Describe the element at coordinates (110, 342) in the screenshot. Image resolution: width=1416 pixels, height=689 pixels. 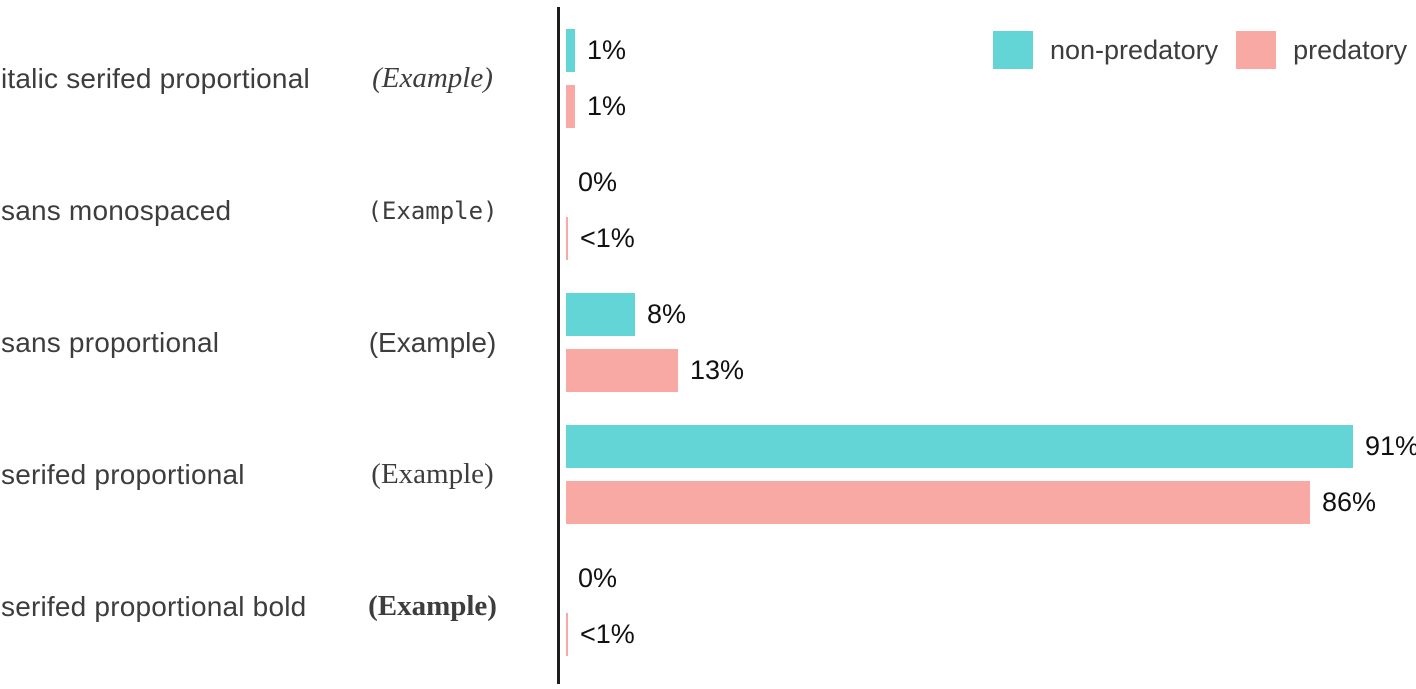
I see `category-label: sans proportional` at that location.